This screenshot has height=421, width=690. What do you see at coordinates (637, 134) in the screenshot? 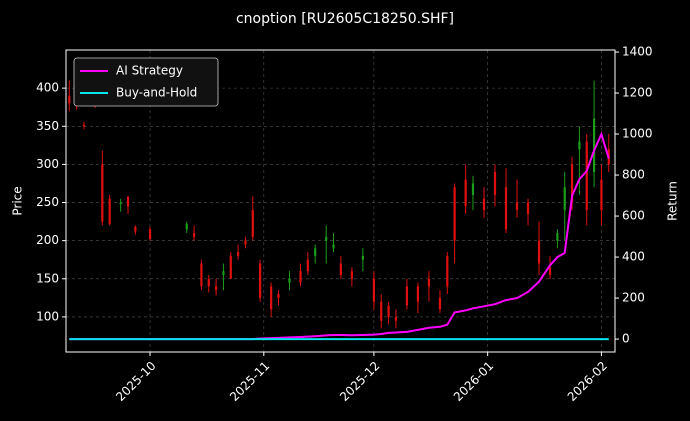
I see `y2-tick-label: 1000` at bounding box center [637, 134].